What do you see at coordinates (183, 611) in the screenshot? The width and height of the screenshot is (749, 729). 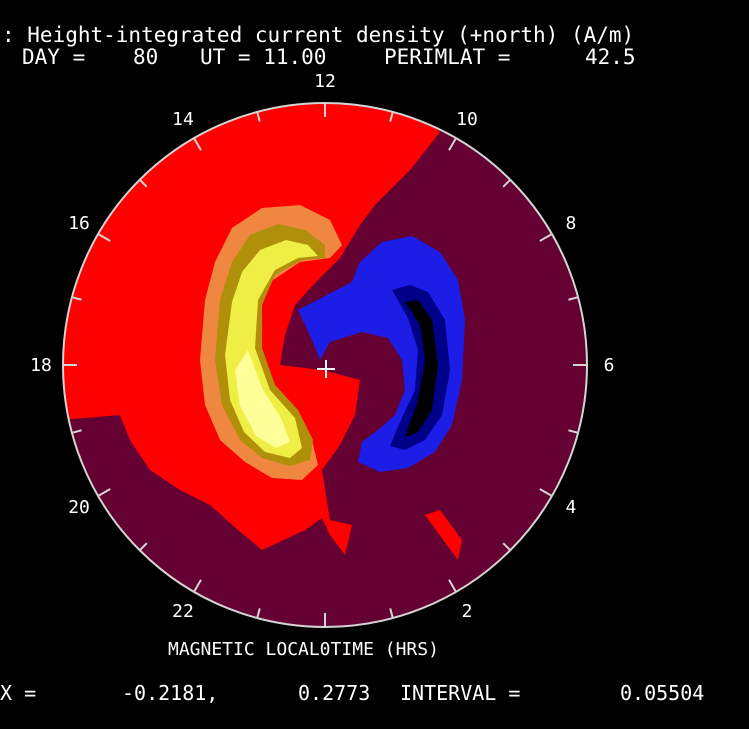 I see `mlt-label-22: 22` at bounding box center [183, 611].